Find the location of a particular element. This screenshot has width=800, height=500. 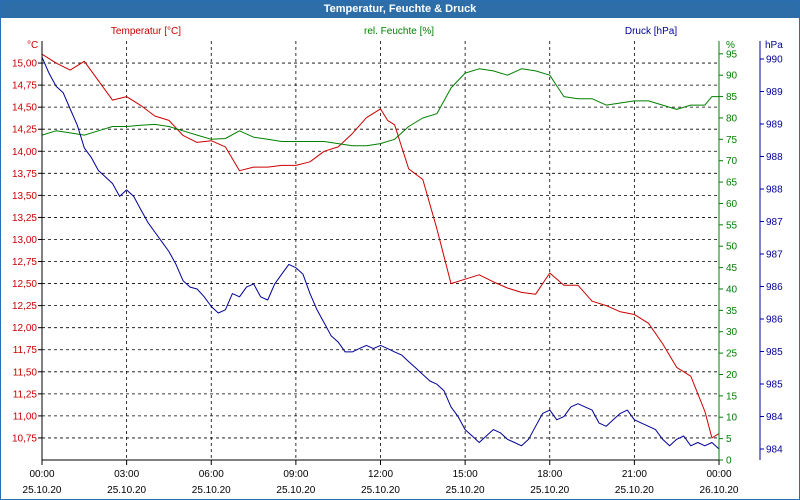

humidity-tick-label: 10 is located at coordinates (732, 418).